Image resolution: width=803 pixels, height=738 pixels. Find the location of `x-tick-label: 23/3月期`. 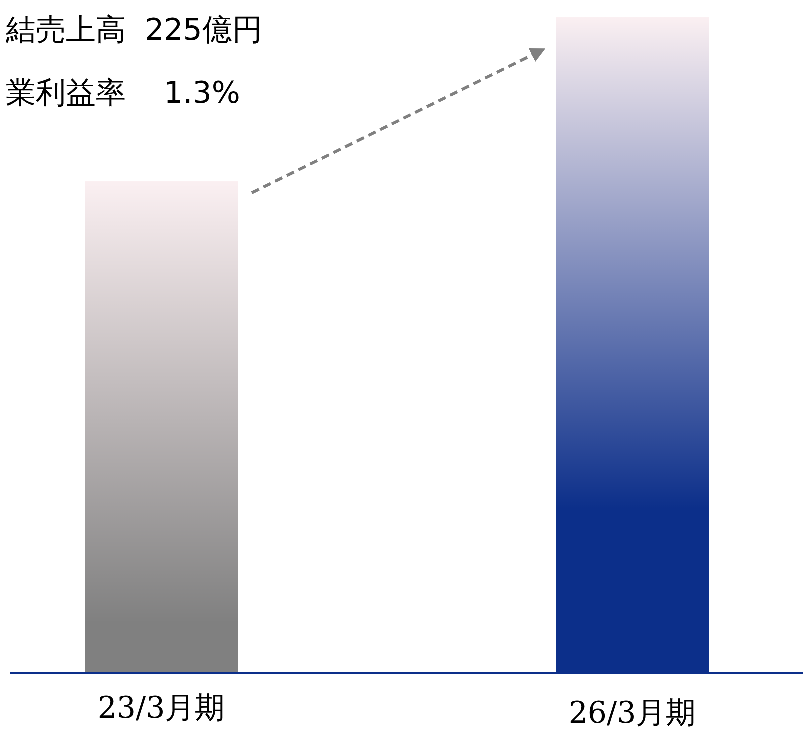

x-tick-label: 23/3月期 is located at coordinates (162, 708).